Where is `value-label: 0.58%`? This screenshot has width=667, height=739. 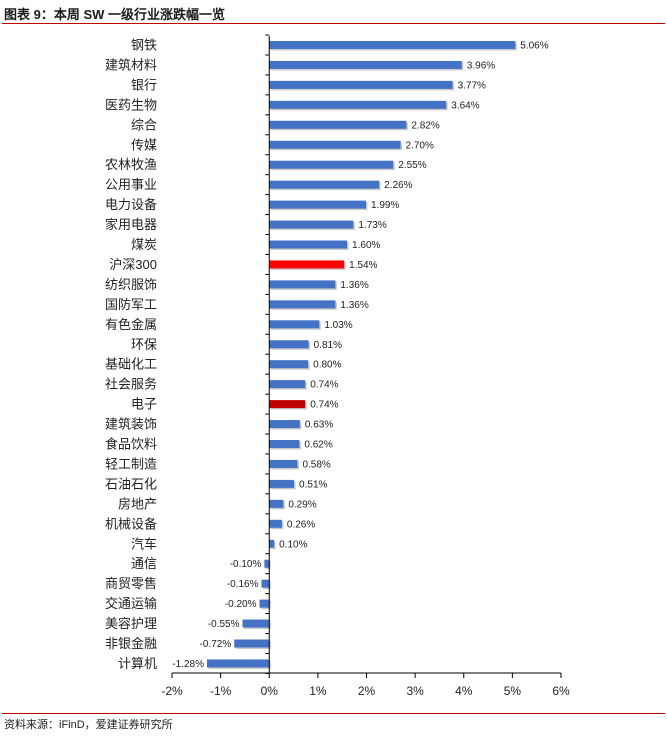 value-label: 0.58% is located at coordinates (316, 464).